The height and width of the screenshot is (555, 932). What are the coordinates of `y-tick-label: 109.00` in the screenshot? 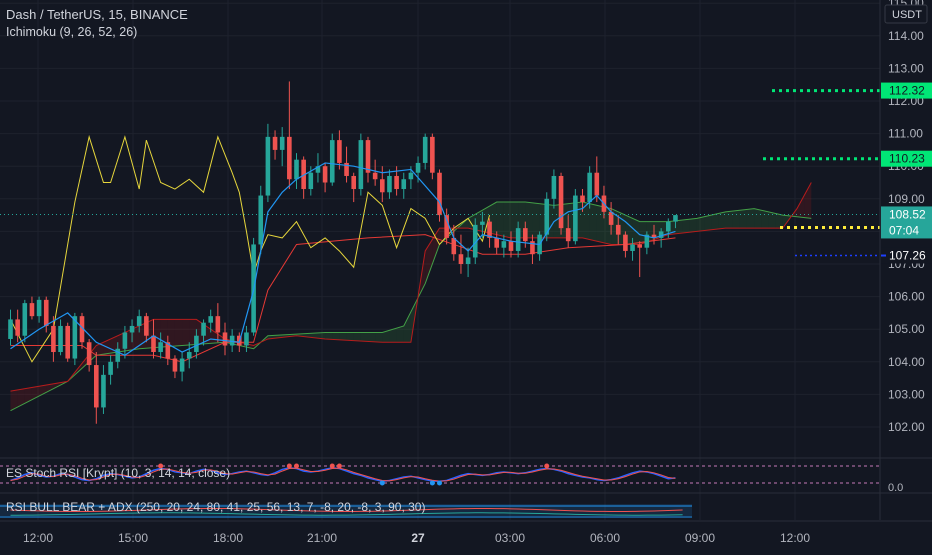 It's located at (906, 199).